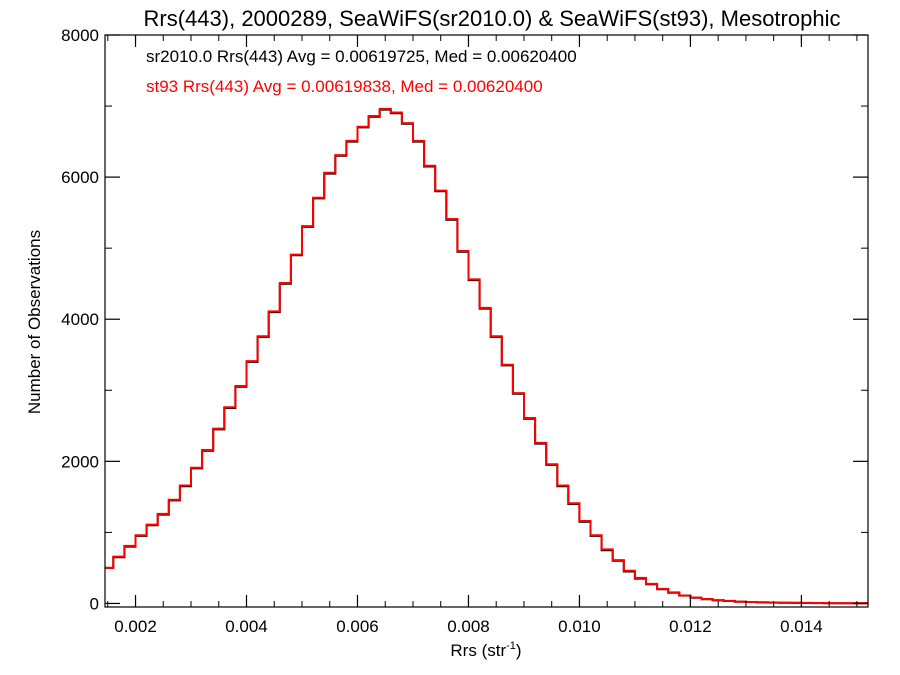  I want to click on x-axis-label: Rrs (str-1), so click(485, 650).